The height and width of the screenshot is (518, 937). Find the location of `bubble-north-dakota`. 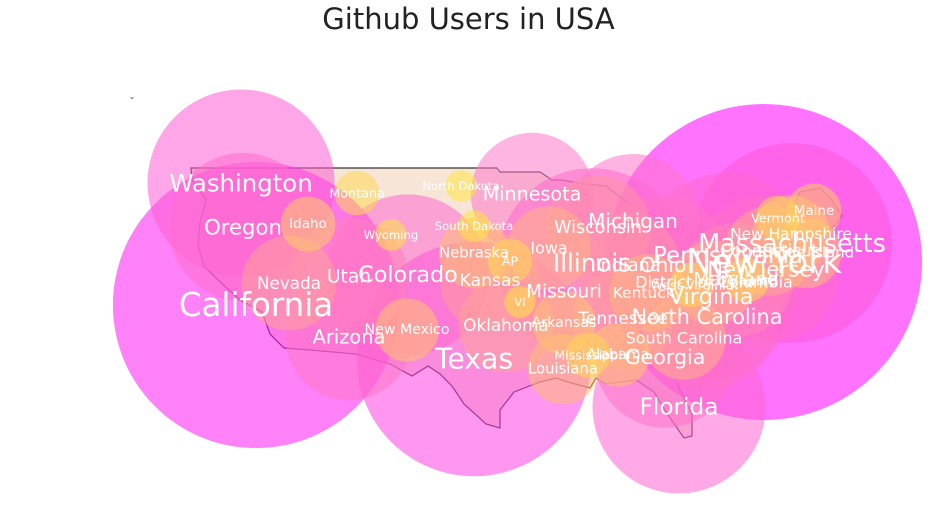

bubble-north-dakota is located at coordinates (461, 186).